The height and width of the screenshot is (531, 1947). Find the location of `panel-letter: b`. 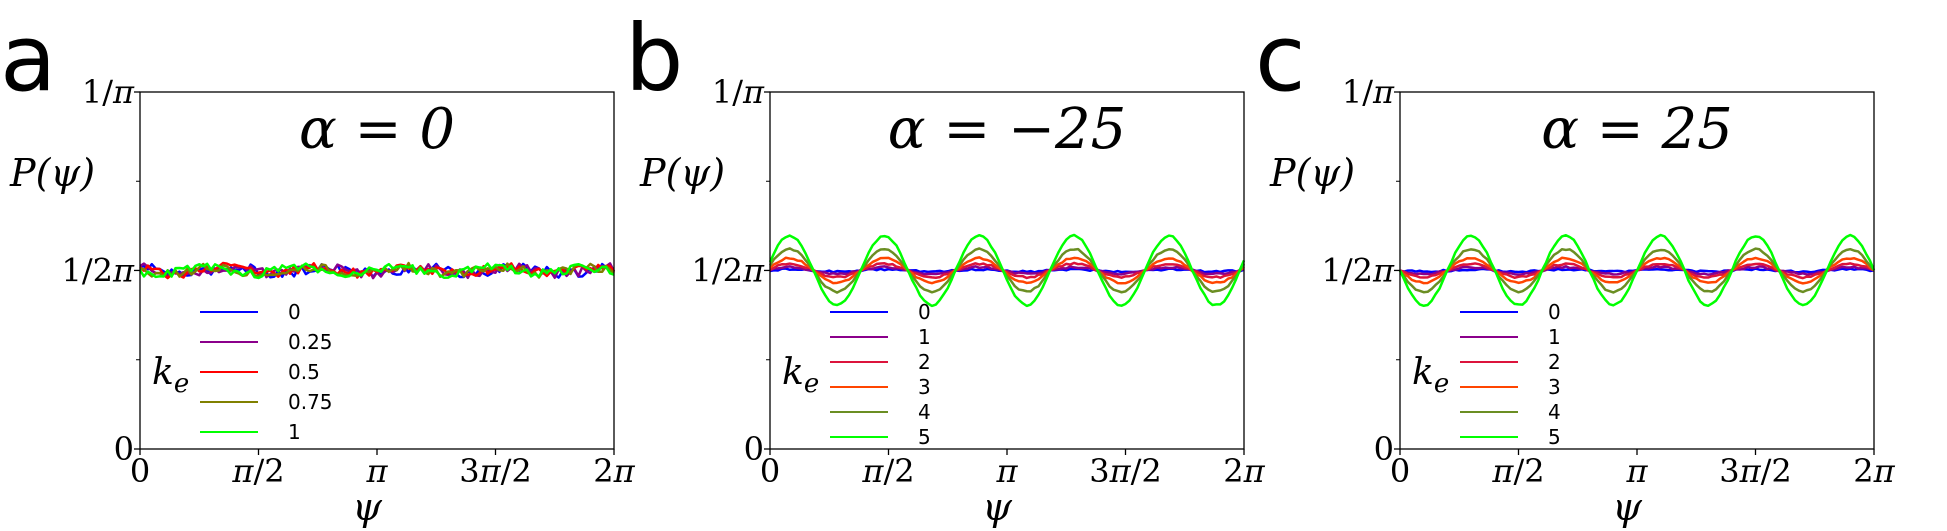

panel-letter: b is located at coordinates (654, 58).